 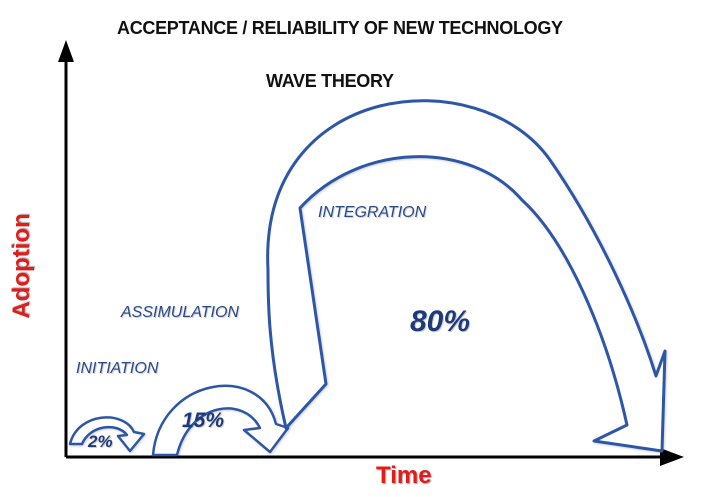 What do you see at coordinates (372, 212) in the screenshot?
I see `stage-label-integration: INTEGRATION` at bounding box center [372, 212].